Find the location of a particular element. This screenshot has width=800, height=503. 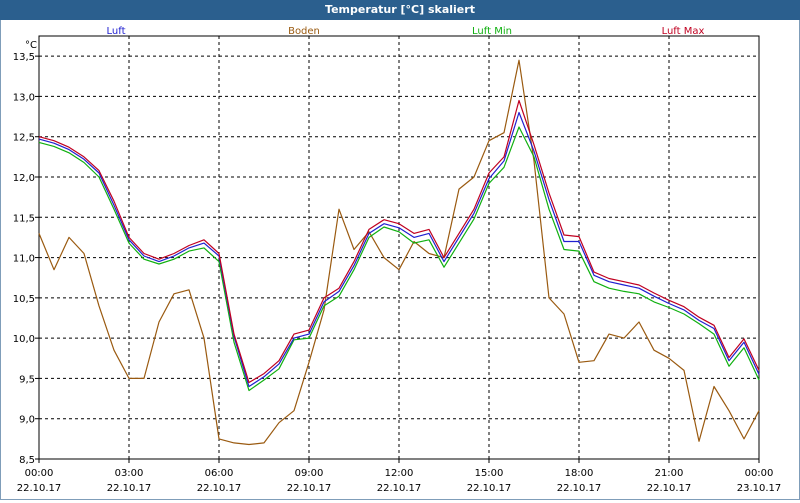

window-title: Temperatur [°C] skaliert is located at coordinates (400, 10).